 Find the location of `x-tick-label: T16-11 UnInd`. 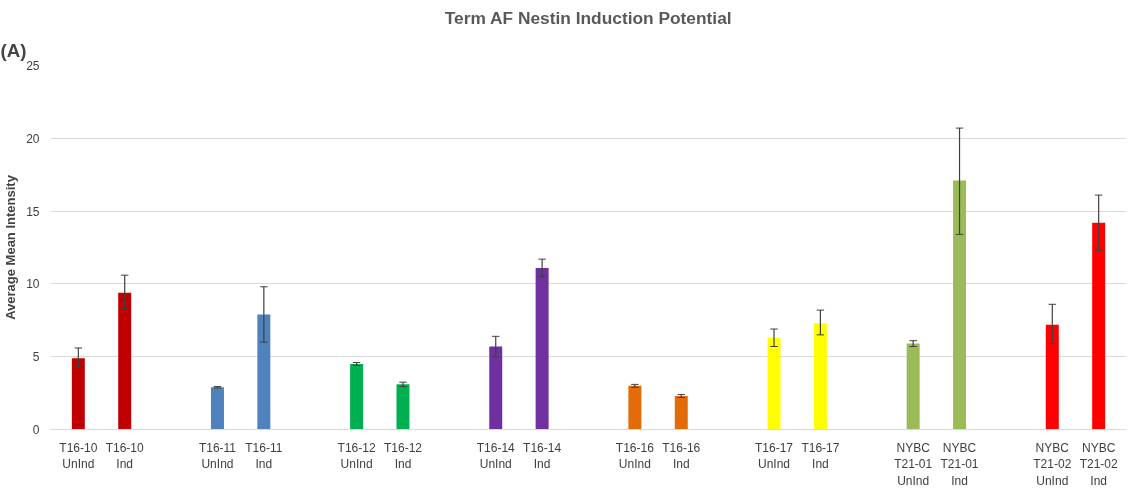

x-tick-label: T16-11 UnInd is located at coordinates (217, 456).